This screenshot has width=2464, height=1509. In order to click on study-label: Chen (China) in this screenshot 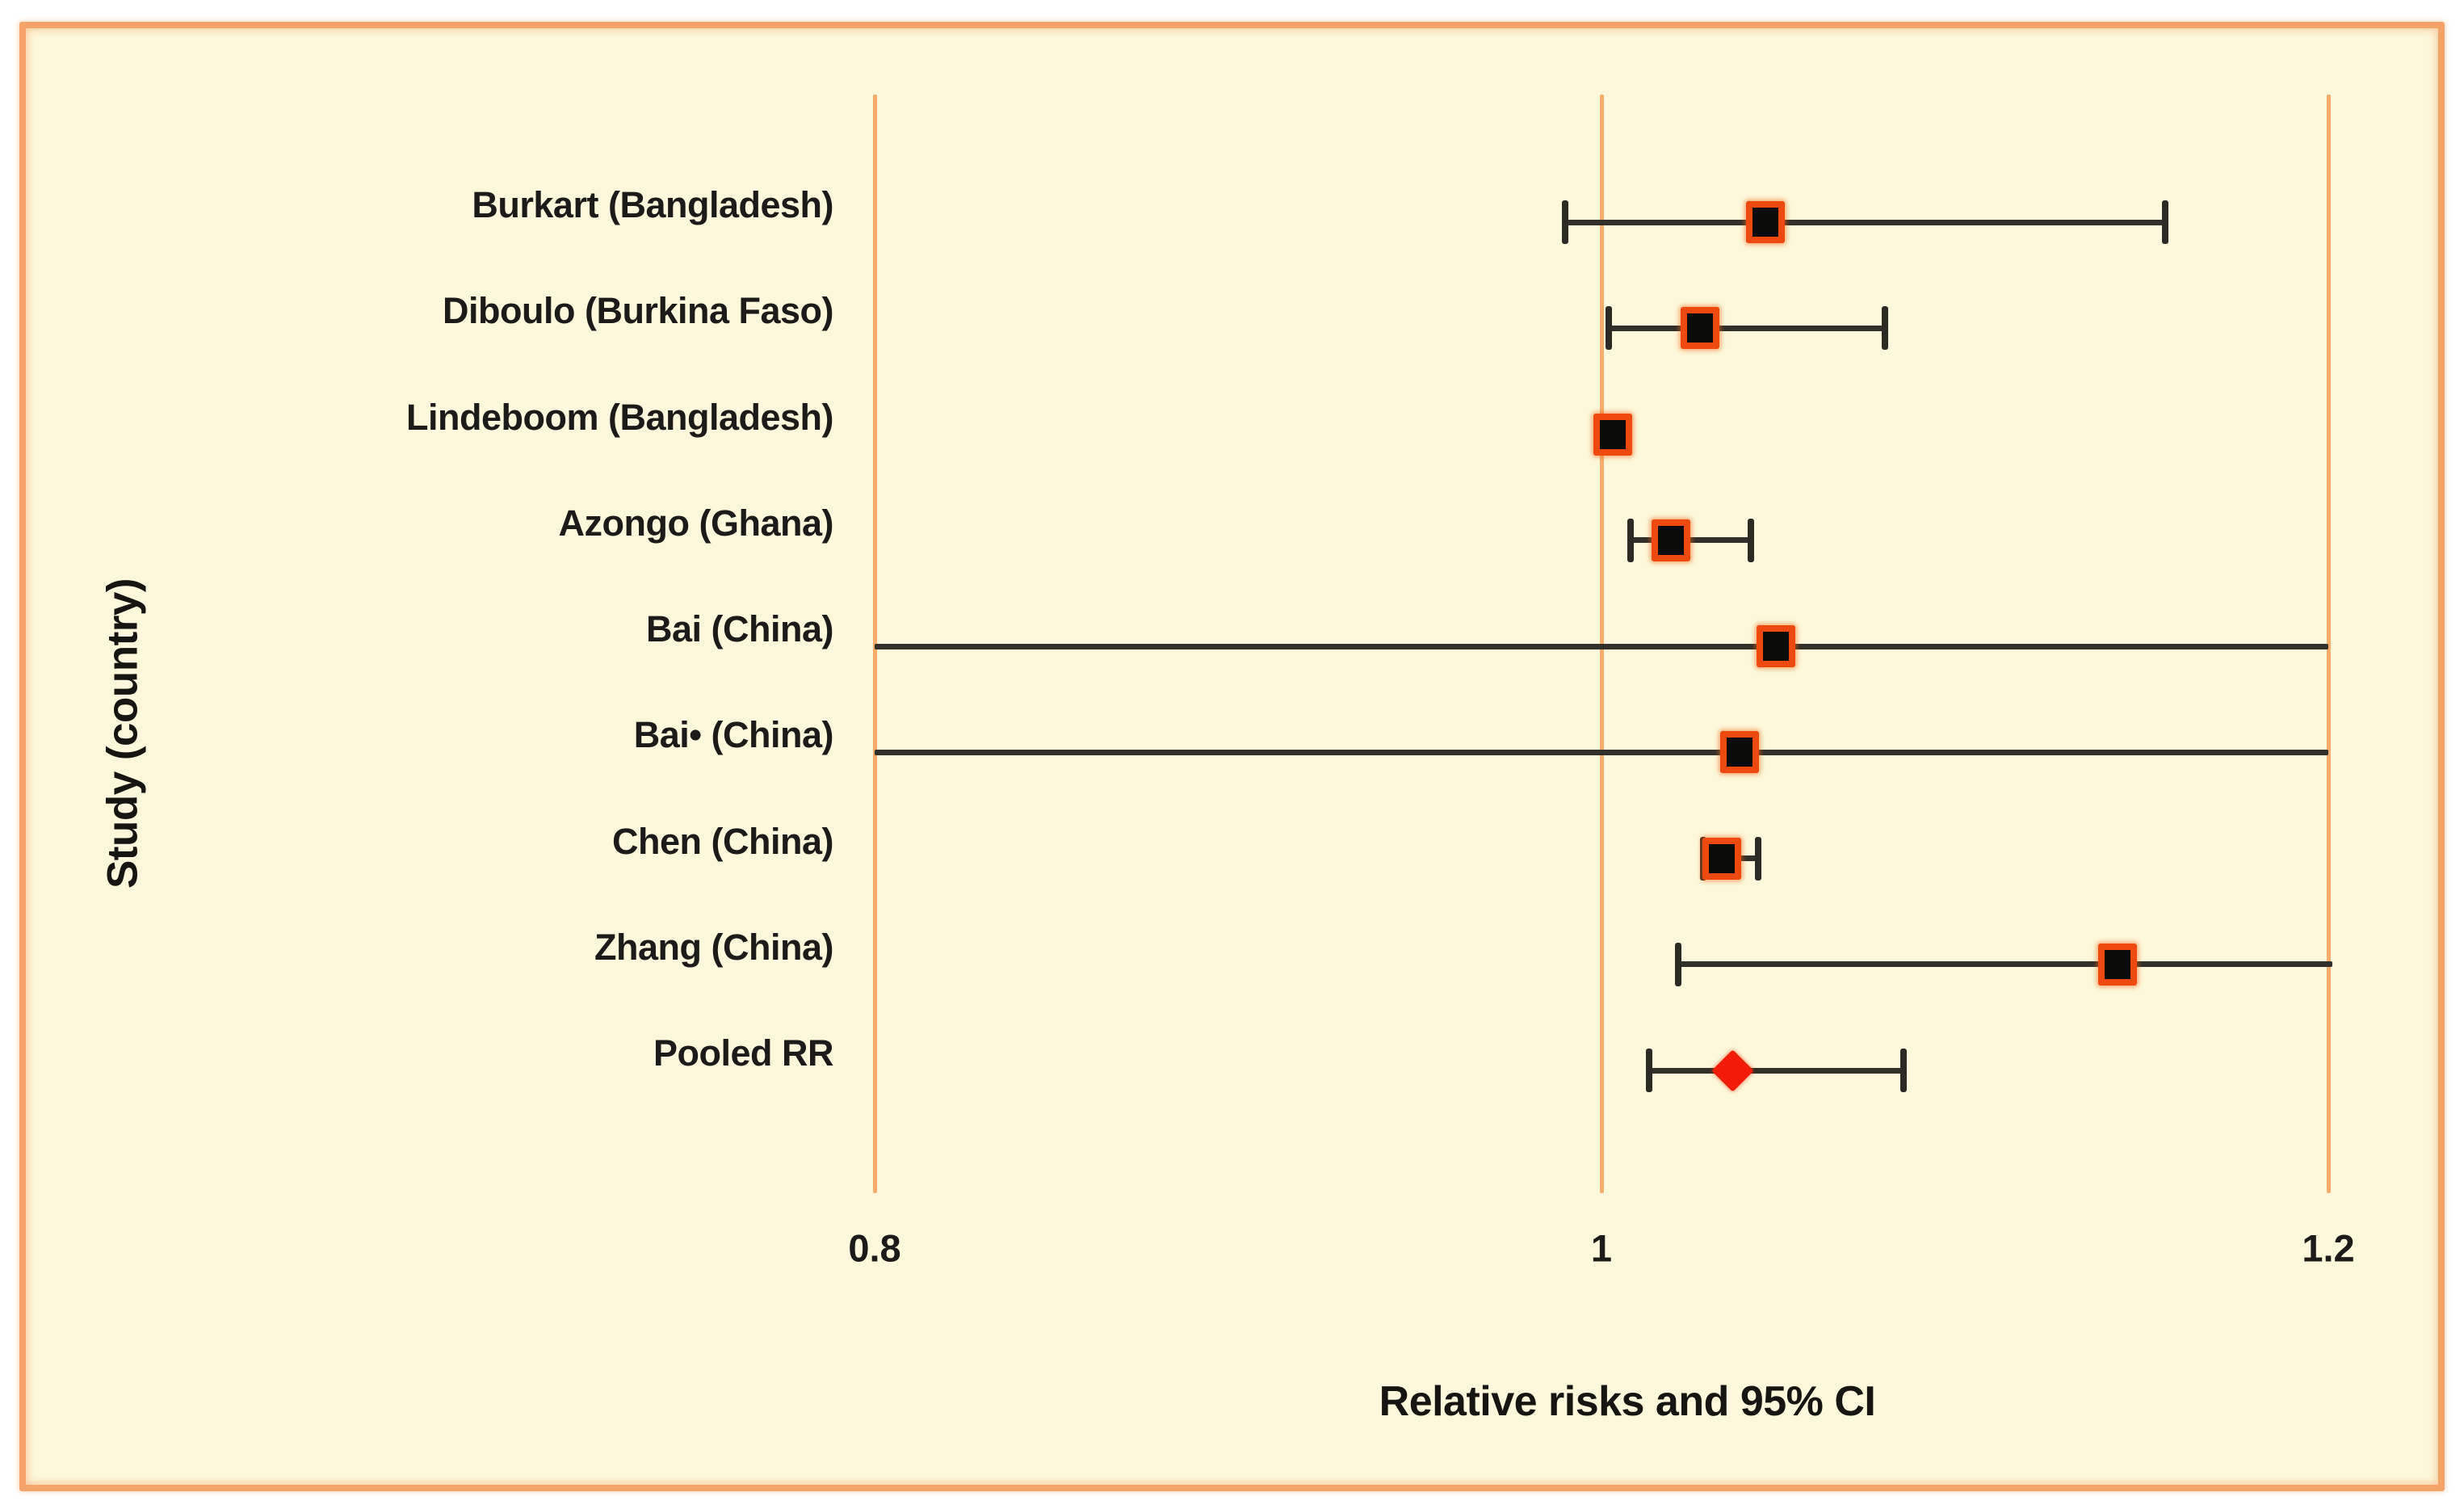, I will do `click(722, 841)`.